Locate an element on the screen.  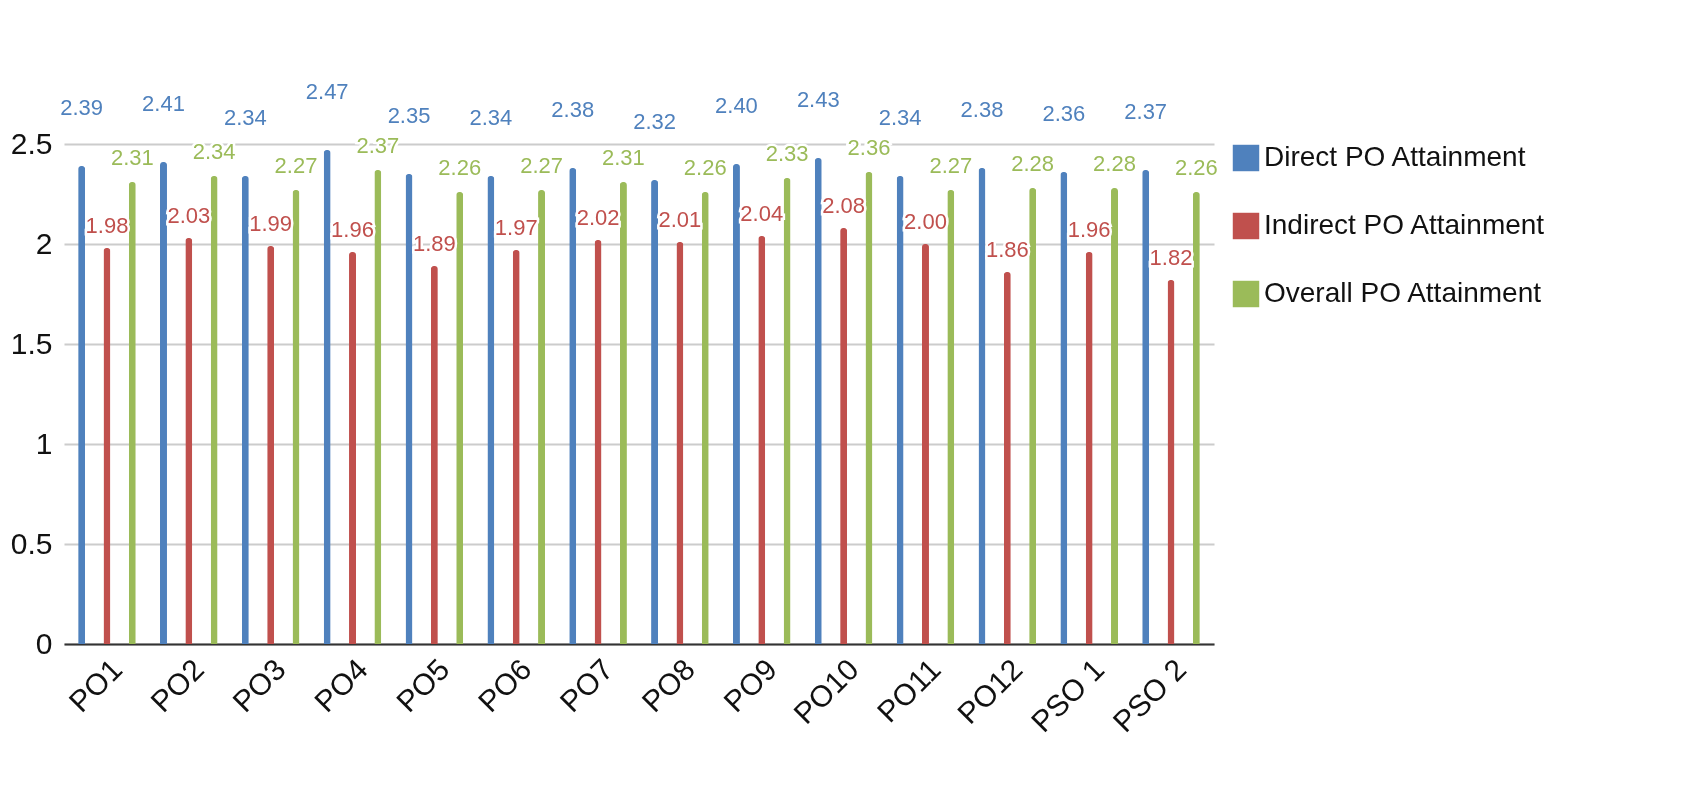
legend-label: Overall PO Attainment is located at coordinates (1403, 292).